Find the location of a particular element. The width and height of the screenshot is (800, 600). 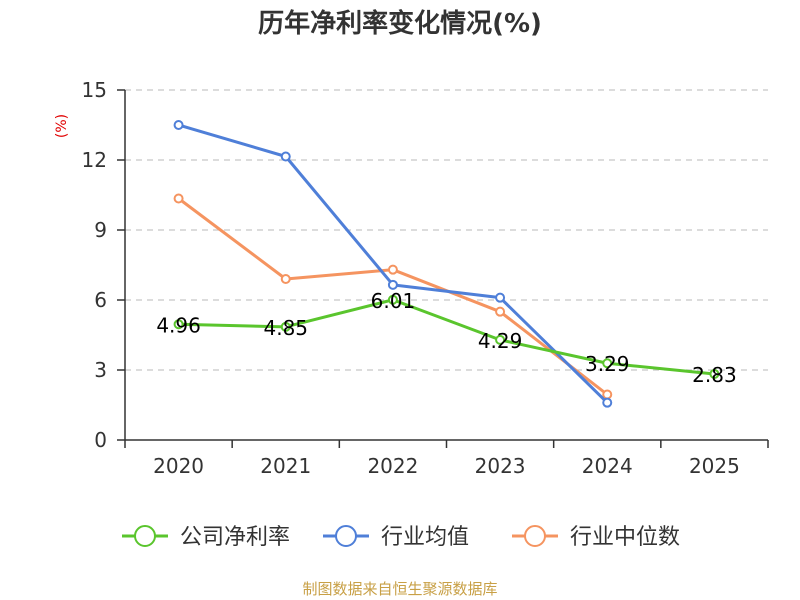

data-label: 2.83 is located at coordinates (714, 375).